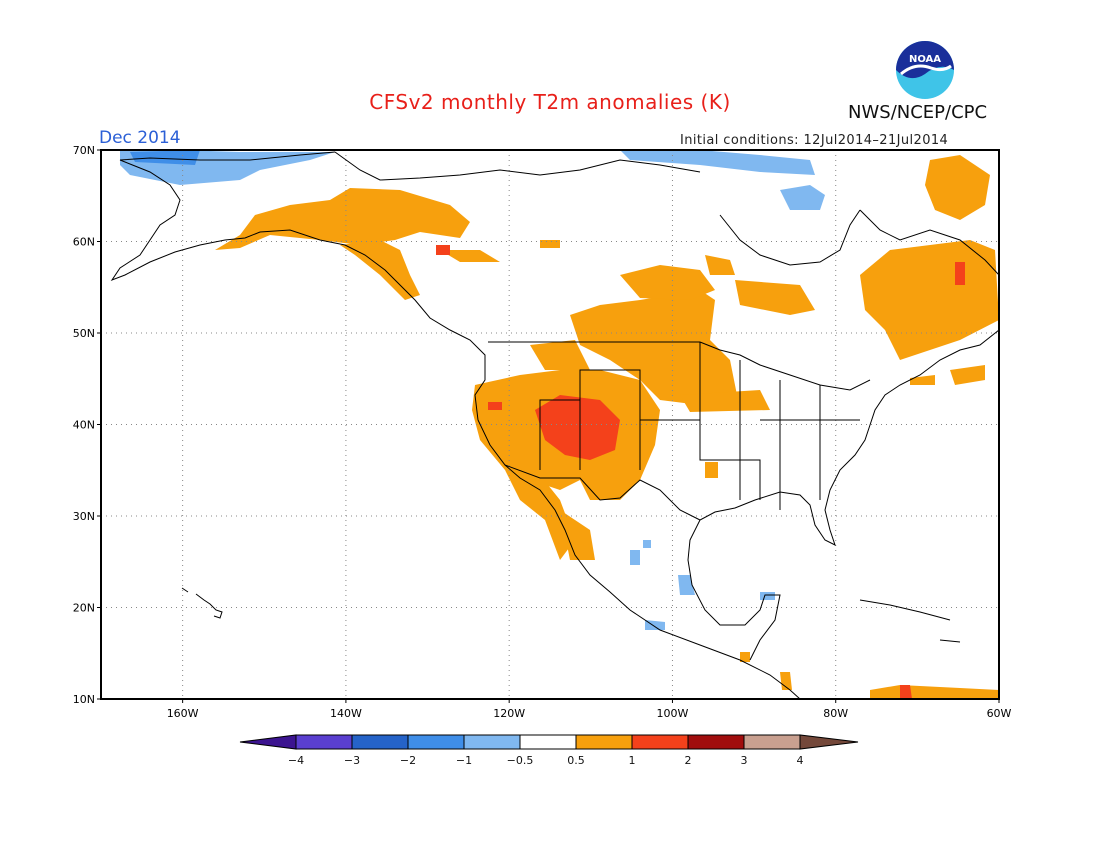 This screenshot has height=850, width=1100. Describe the element at coordinates (183, 713) in the screenshot. I see `lon-label: 160W` at that location.